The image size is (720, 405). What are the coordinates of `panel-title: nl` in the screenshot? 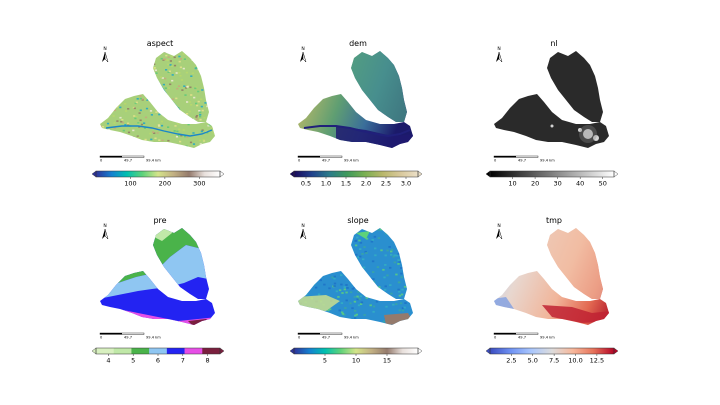 It's located at (553, 43).